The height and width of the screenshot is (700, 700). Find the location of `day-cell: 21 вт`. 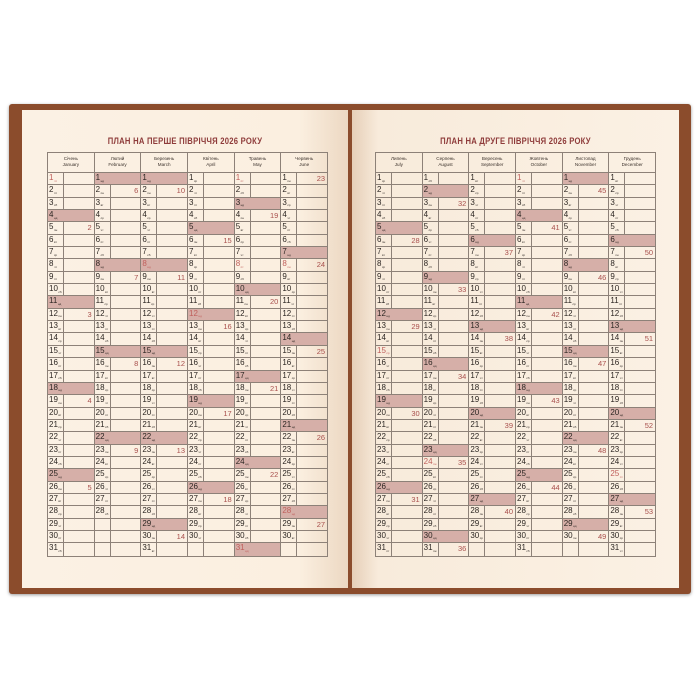

day-cell: 21 вт is located at coordinates (399, 425).